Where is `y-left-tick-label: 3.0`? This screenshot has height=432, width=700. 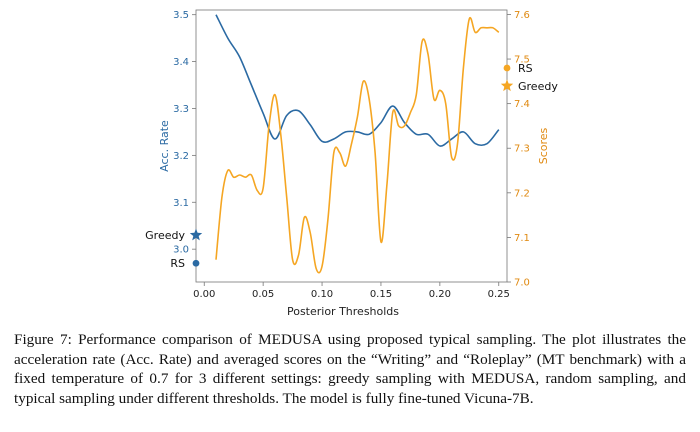 y-left-tick-label: 3.0 is located at coordinates (181, 250).